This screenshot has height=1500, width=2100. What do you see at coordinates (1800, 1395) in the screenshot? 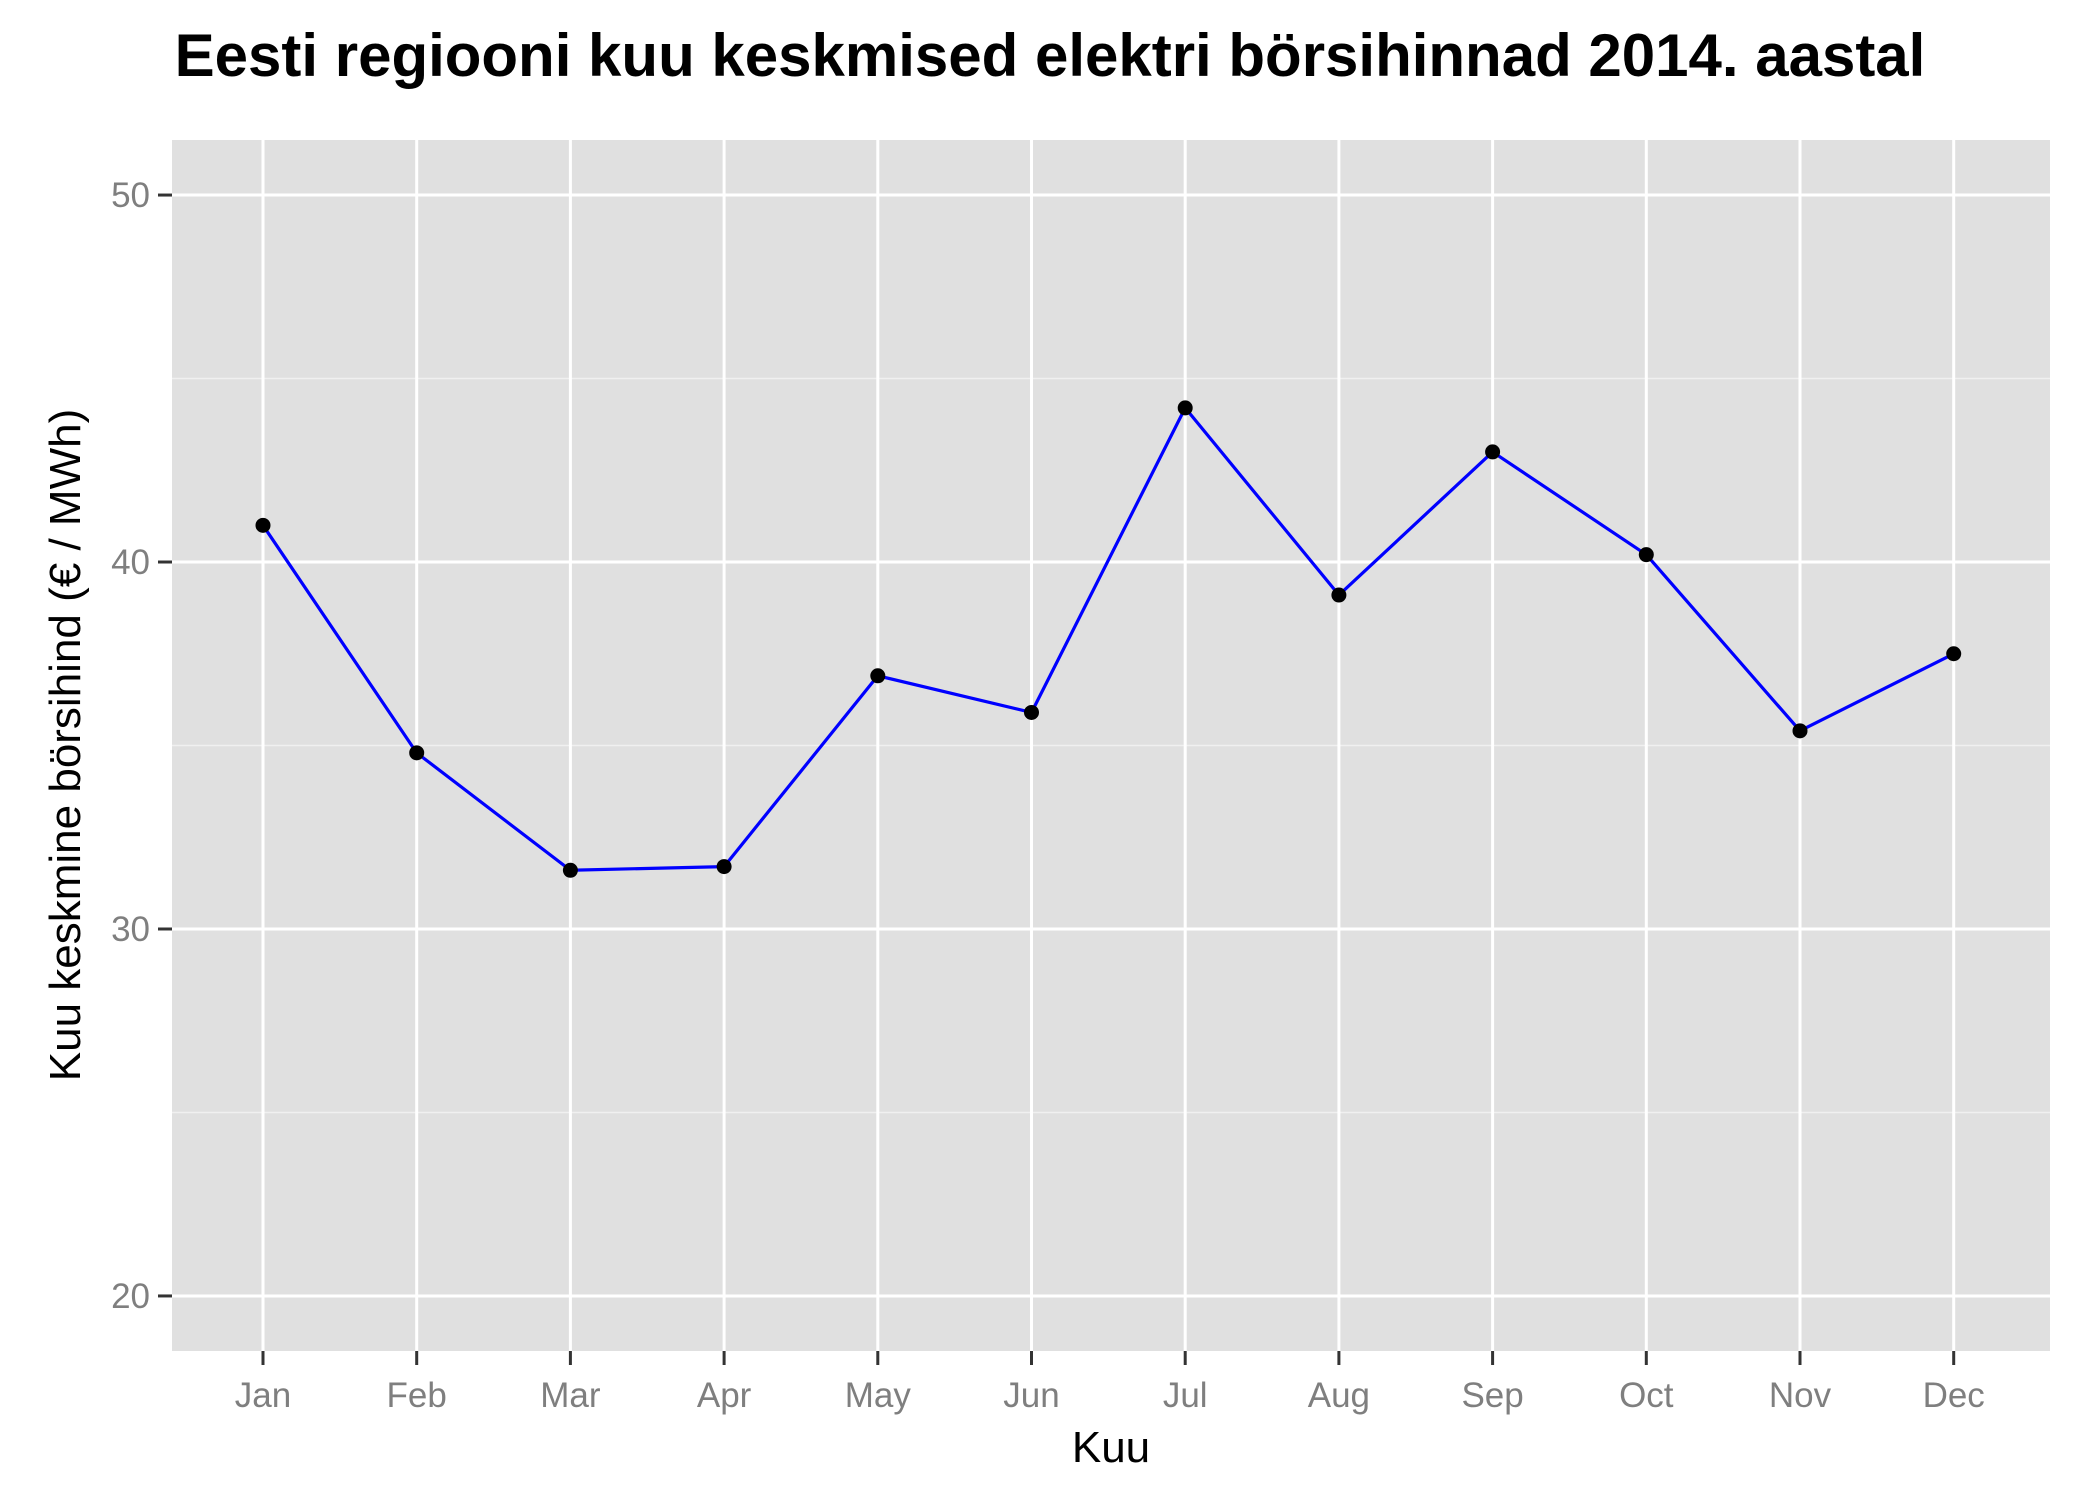
I see `x-tick-label: Nov` at bounding box center [1800, 1395].